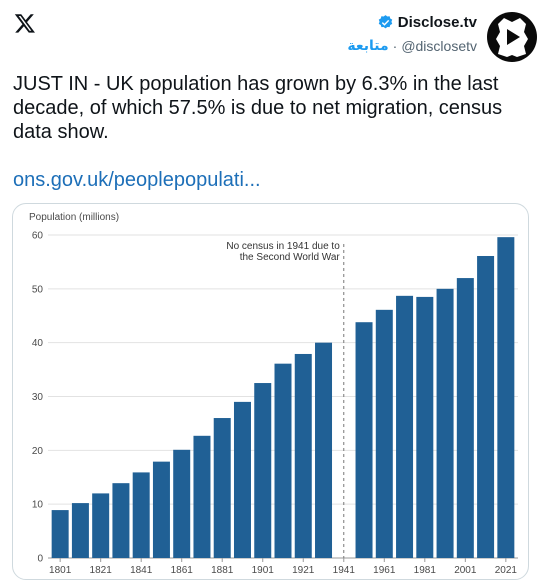  Describe the element at coordinates (25, 23) in the screenshot. I see `x-logo-icon` at that location.